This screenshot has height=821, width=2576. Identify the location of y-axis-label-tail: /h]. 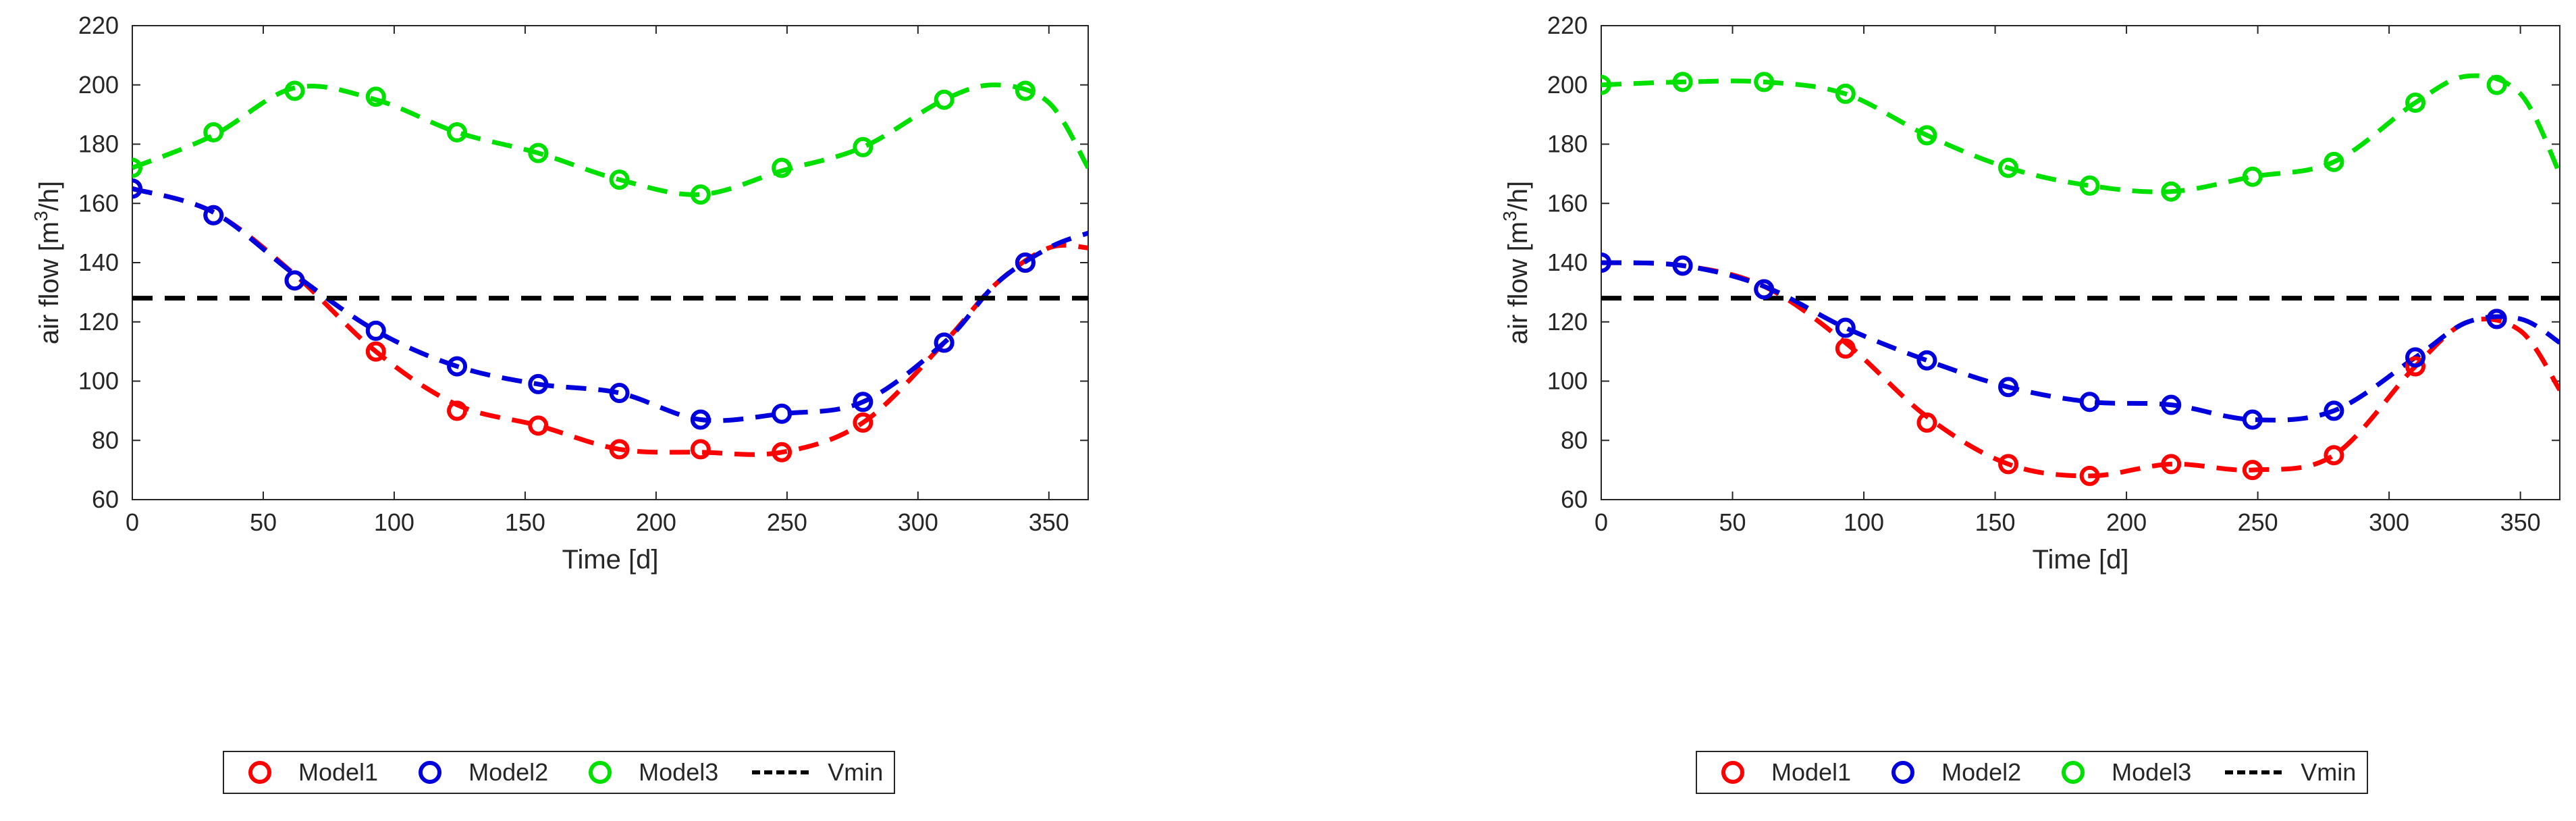
(1518, 196).